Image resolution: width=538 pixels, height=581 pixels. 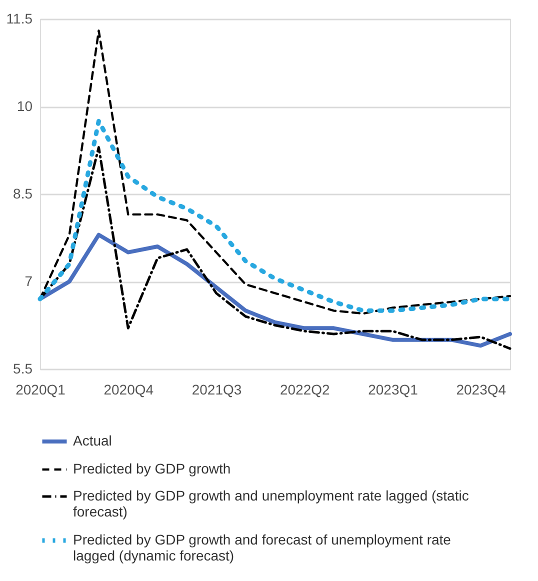 What do you see at coordinates (92, 440) in the screenshot?
I see `legend-label: Actual` at bounding box center [92, 440].